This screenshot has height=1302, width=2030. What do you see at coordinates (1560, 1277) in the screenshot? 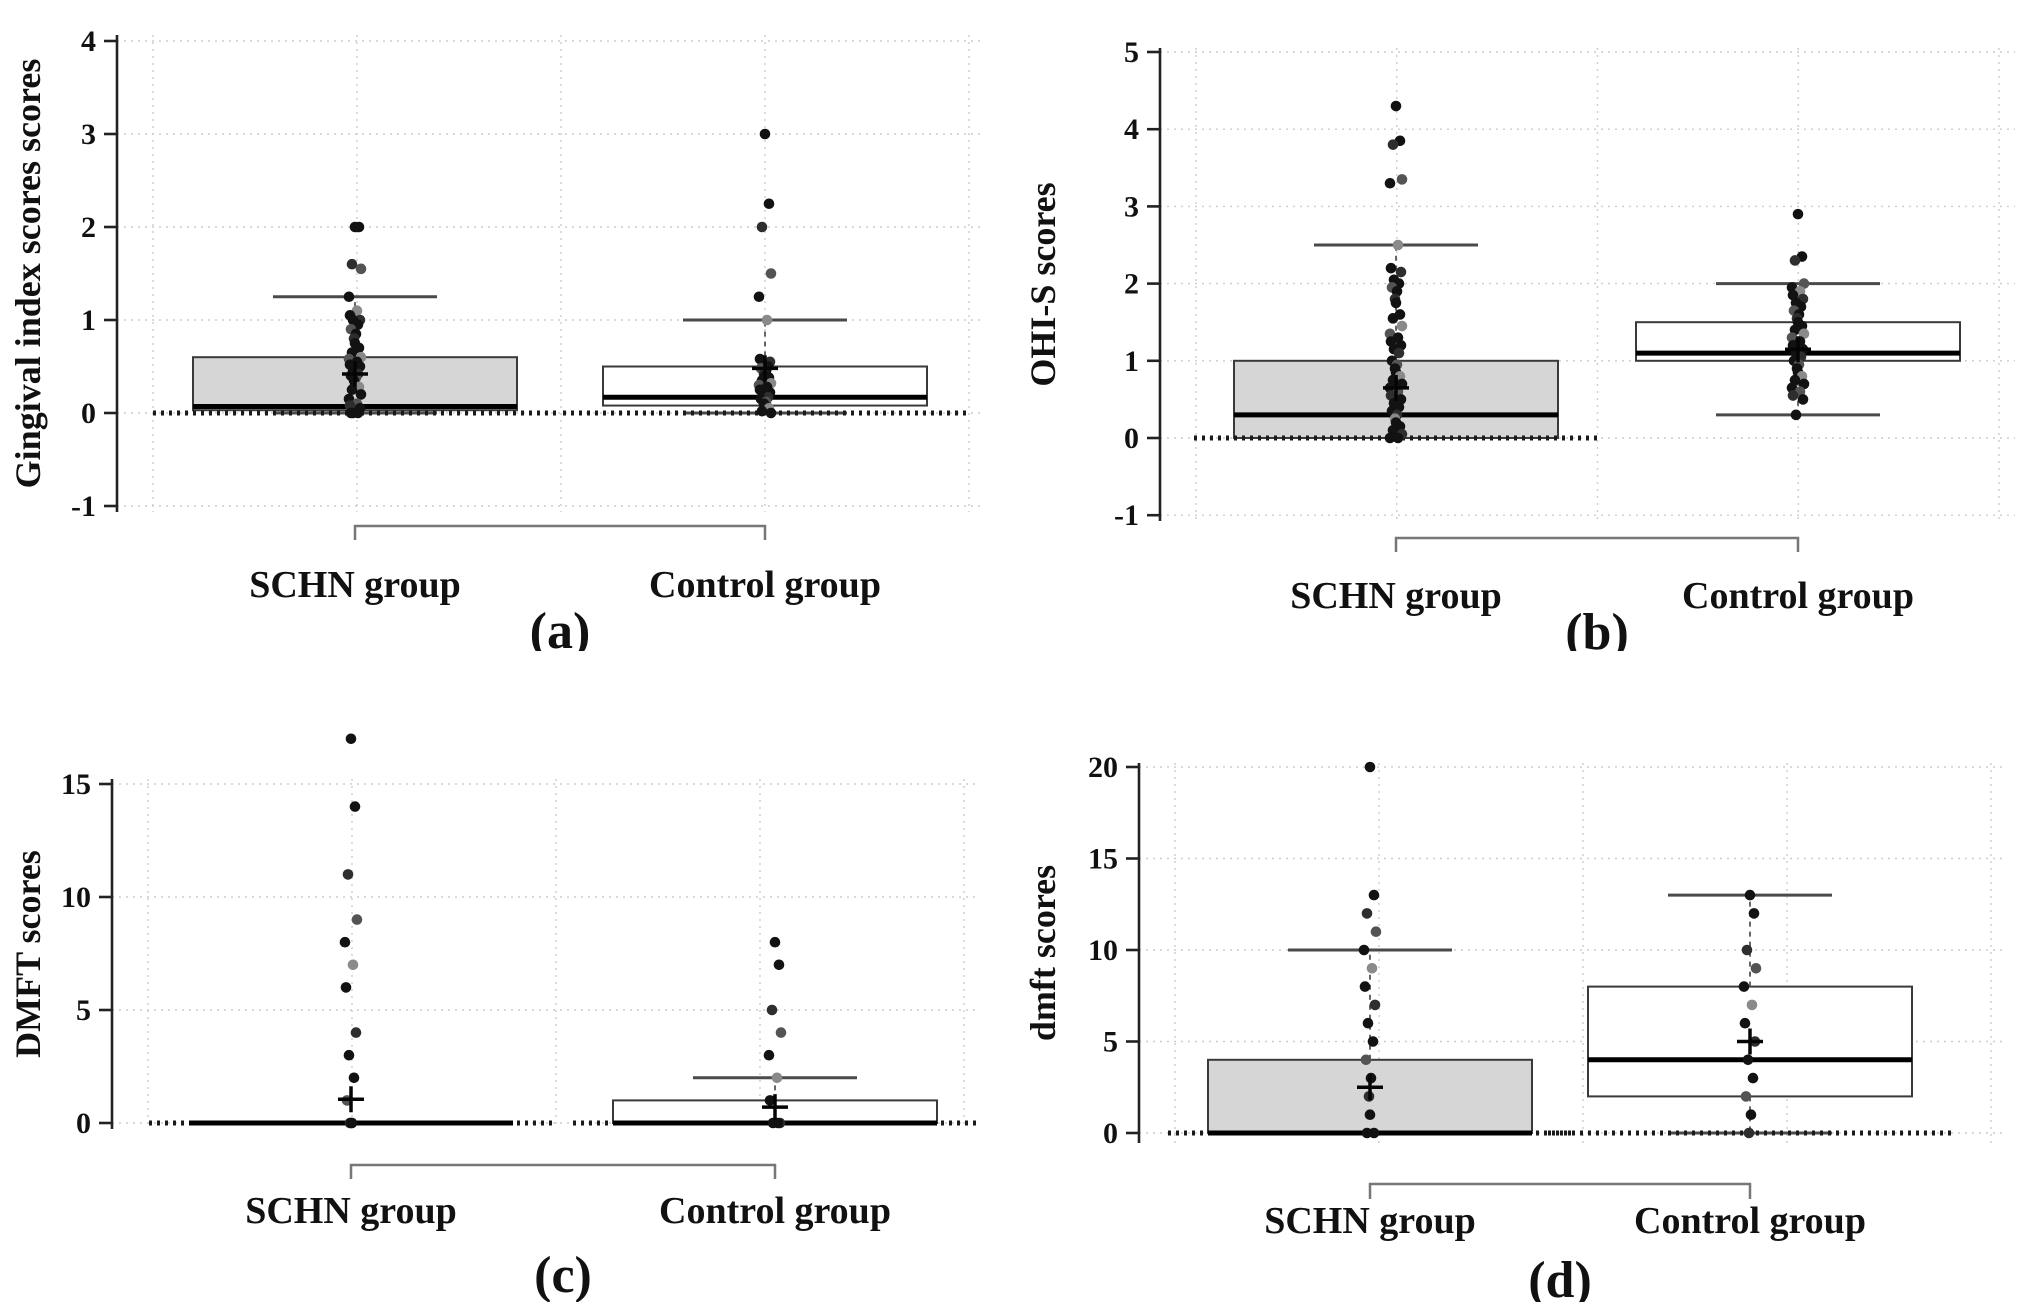
I see `panel-letter: (d)` at bounding box center [1560, 1277].